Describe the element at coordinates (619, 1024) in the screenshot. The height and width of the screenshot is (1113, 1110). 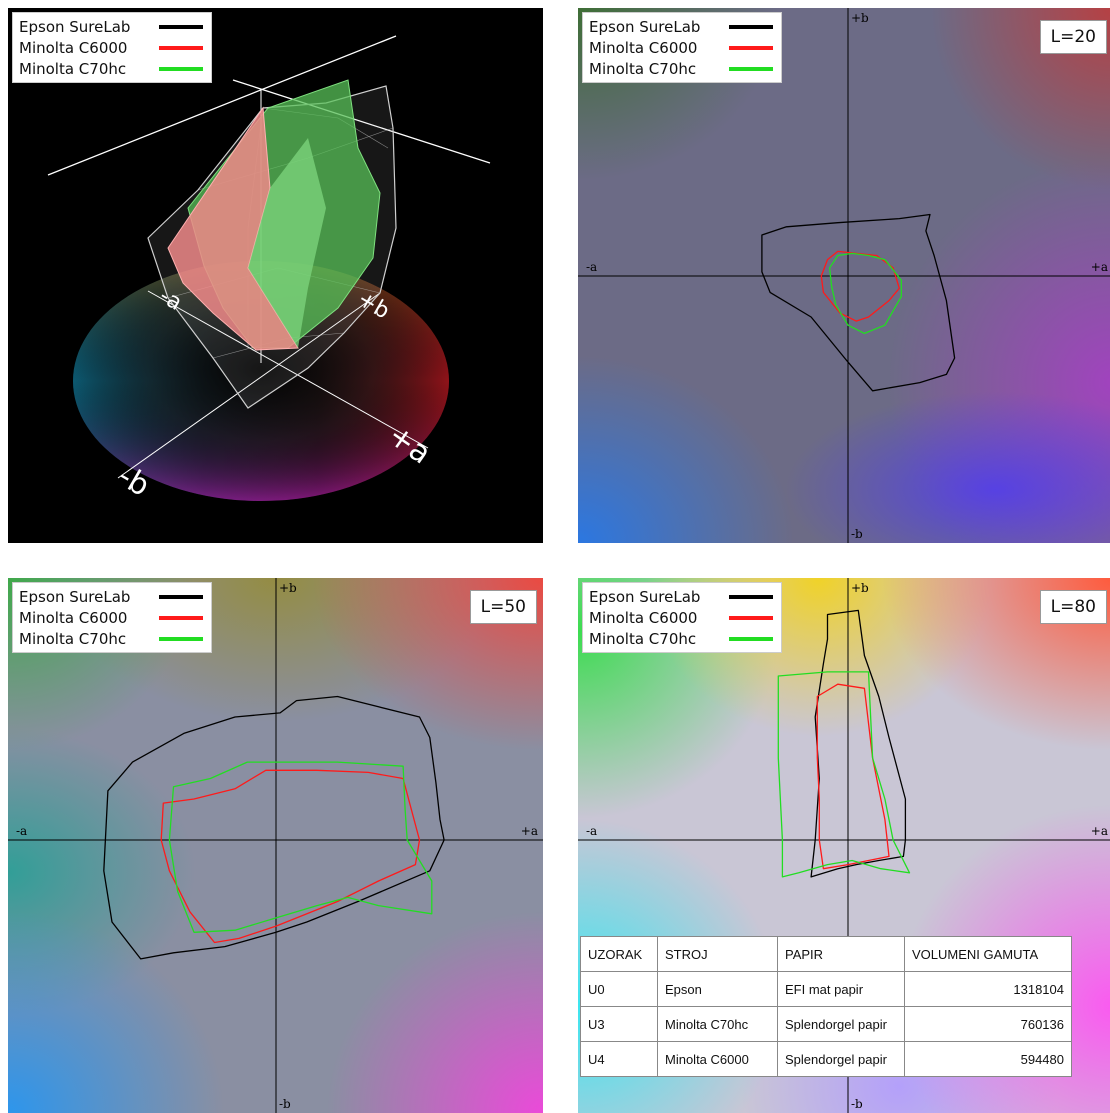
I see `table-cell: U3` at that location.